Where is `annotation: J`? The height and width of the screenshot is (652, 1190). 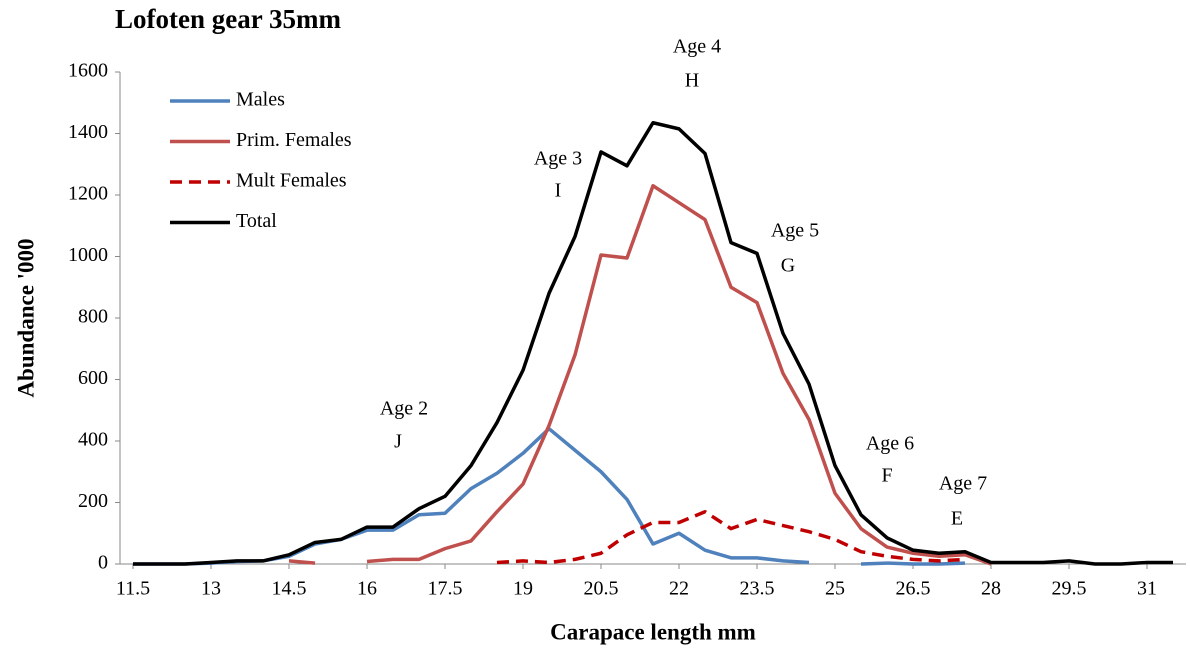 annotation: J is located at coordinates (398, 442).